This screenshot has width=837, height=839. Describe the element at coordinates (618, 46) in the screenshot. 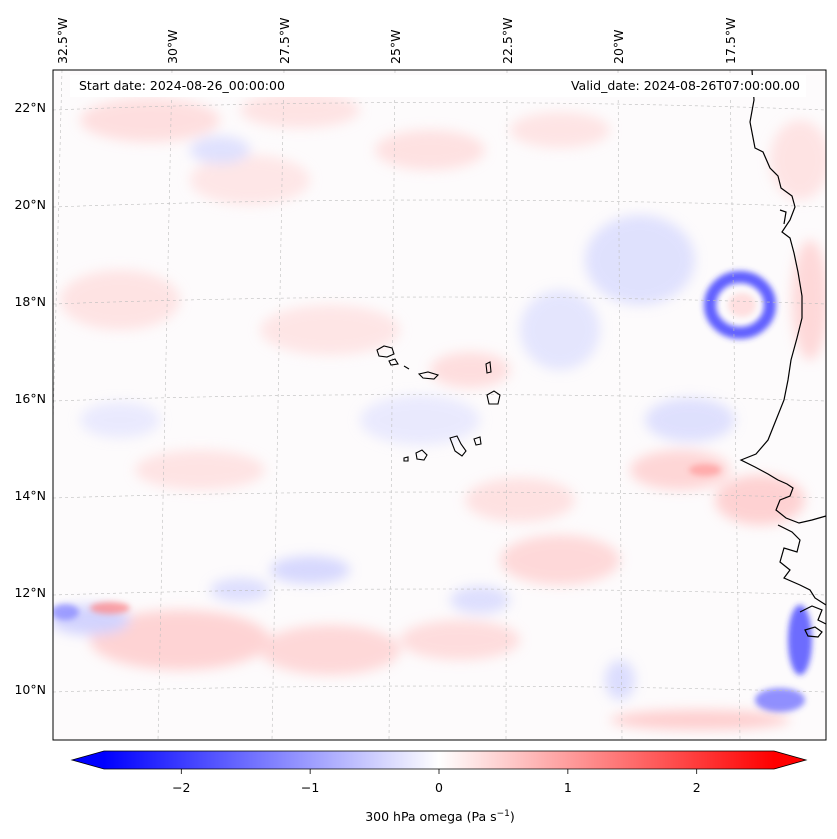

I see `lon-tick-label: 20°W` at that location.